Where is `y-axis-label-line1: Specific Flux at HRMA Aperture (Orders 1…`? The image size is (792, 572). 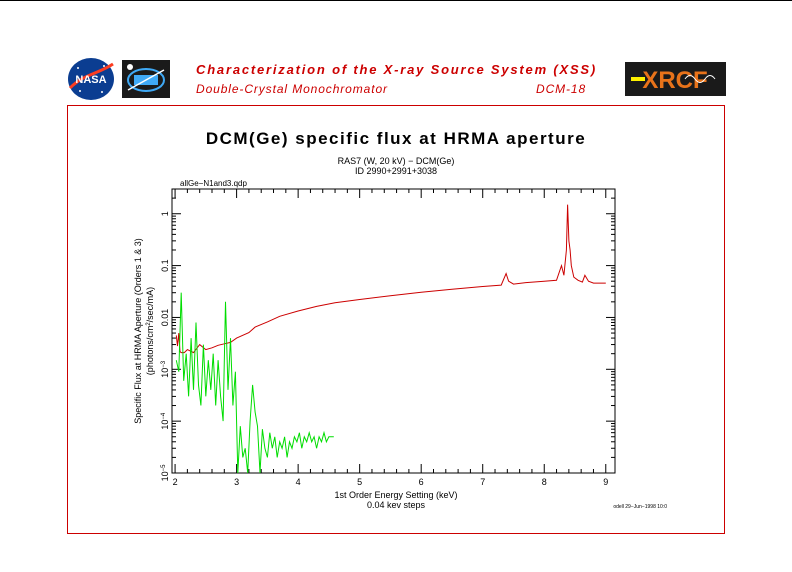
y-axis-label-line1: Specific Flux at HRMA Aperture (Orders 1… is located at coordinates (138, 331).